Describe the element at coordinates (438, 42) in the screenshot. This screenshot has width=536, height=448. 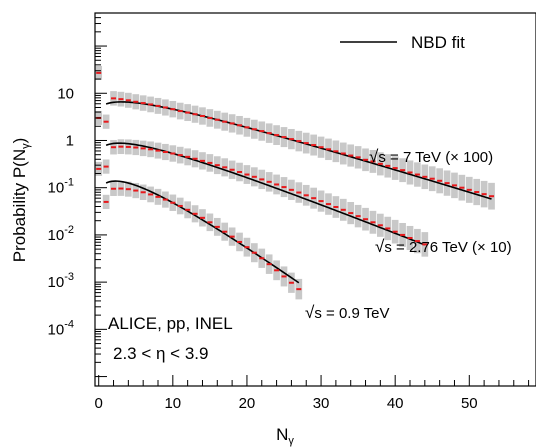
I see `legend-label: NBD fit` at that location.